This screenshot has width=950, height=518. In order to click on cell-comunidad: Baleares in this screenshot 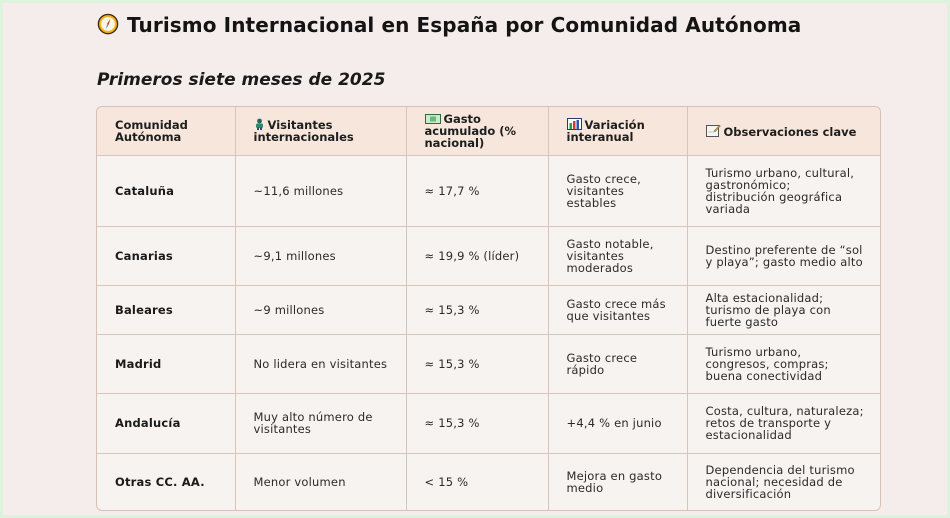, I will do `click(166, 310)`.